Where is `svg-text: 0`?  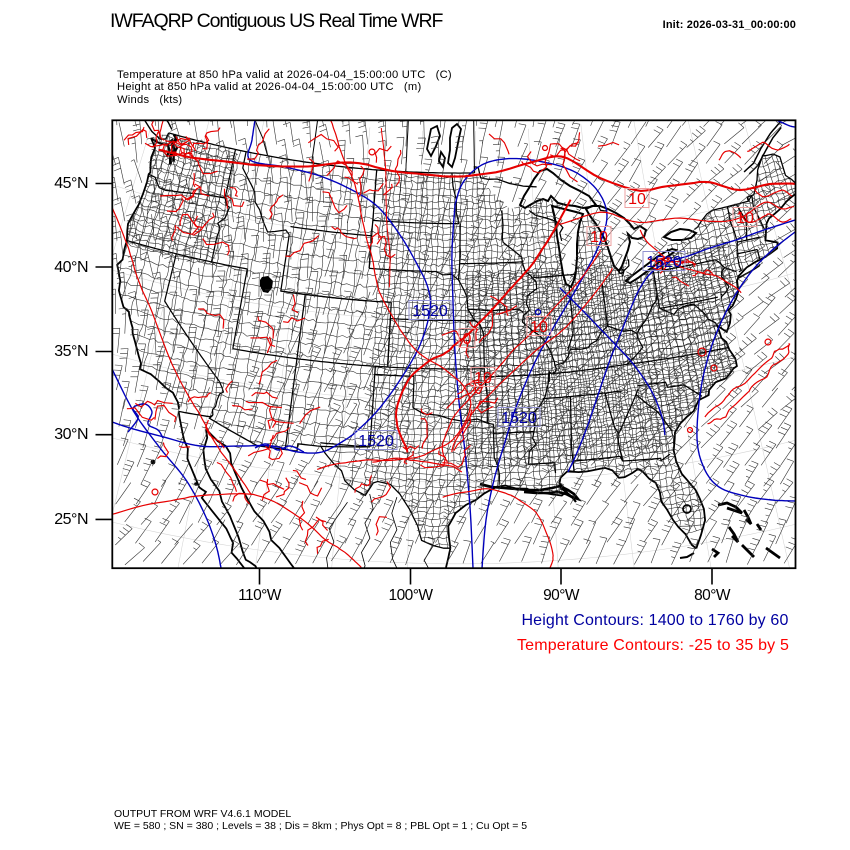
svg-text: 0 is located at coordinates (467, 339).